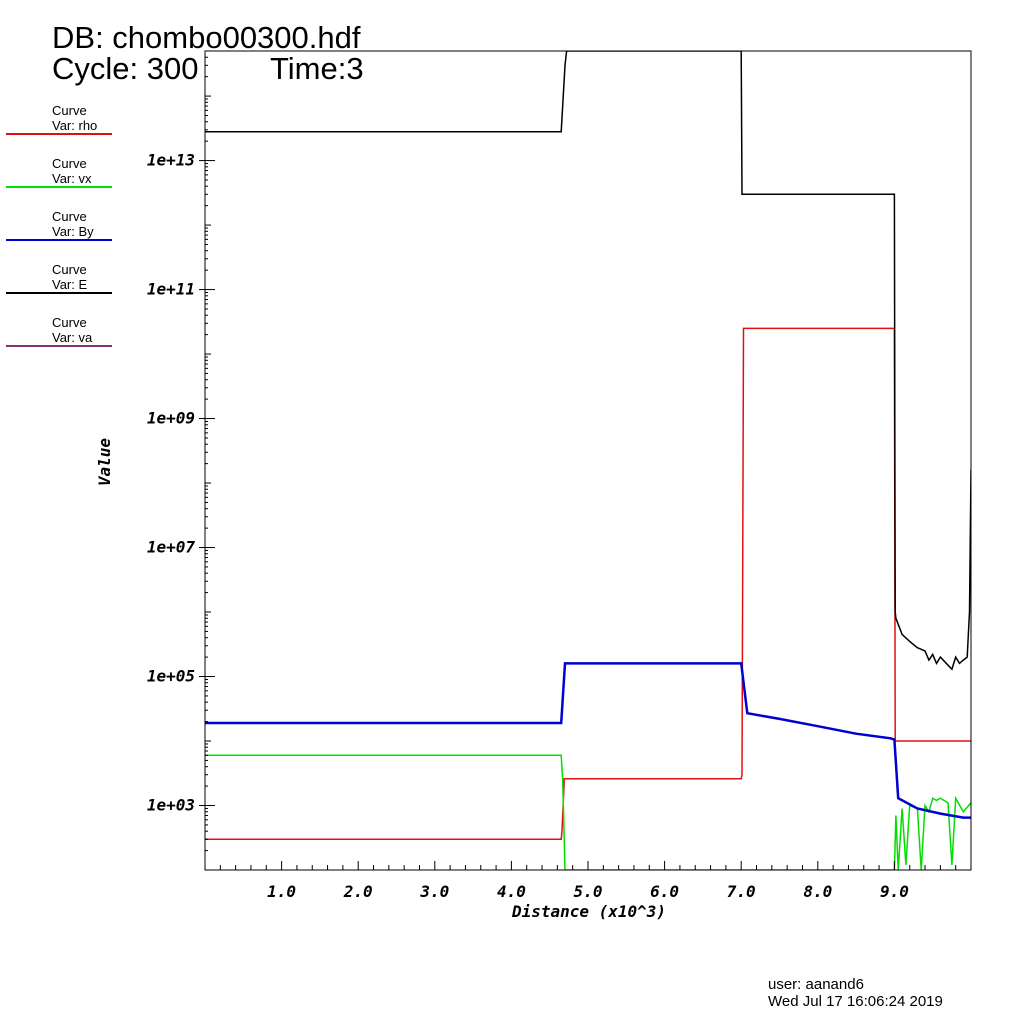 The width and height of the screenshot is (1024, 1024). Describe the element at coordinates (181, 460) in the screenshot. I see `y-ticks: 1e+03 1e+05 1e+07 1e+09 1e+11 1e+13` at that location.